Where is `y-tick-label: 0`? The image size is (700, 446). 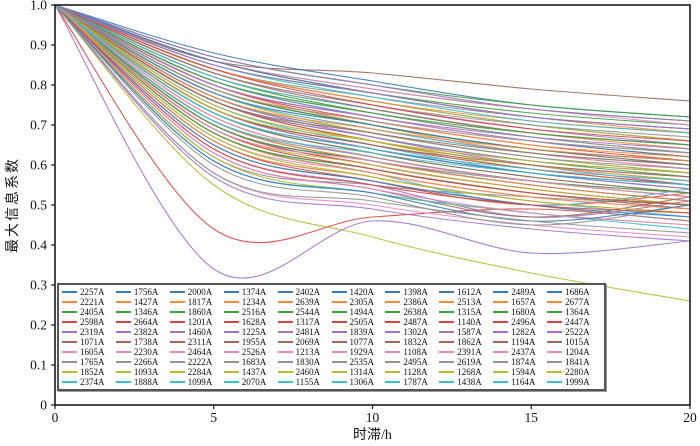
y-tick-label: 0 is located at coordinates (43, 405).